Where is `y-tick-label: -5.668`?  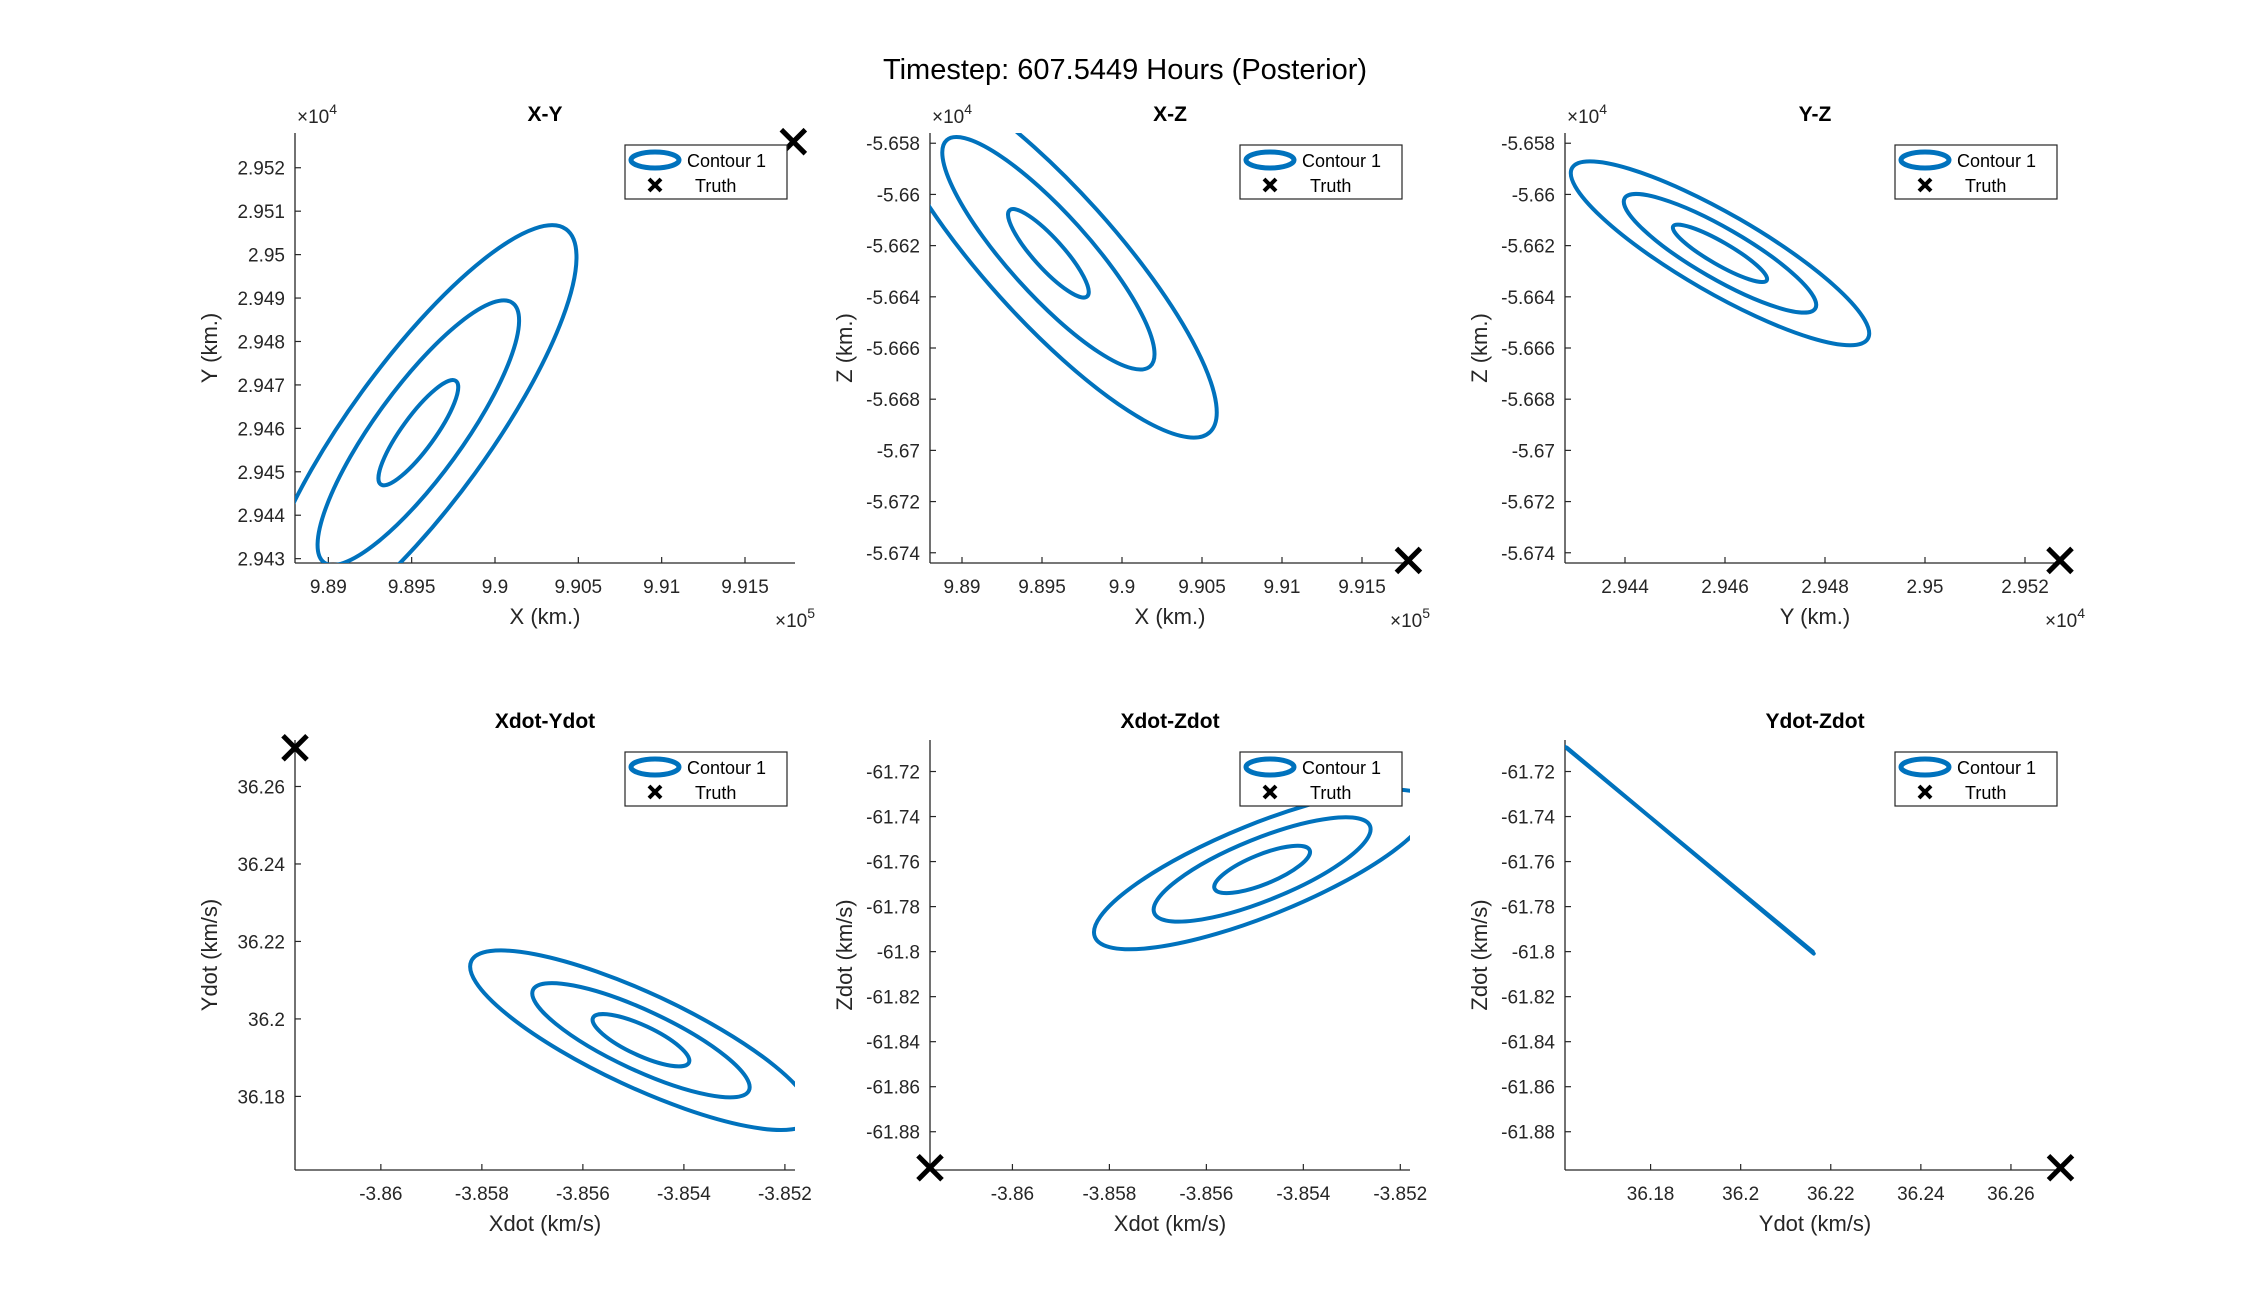
y-tick-label: -5.668 is located at coordinates (893, 400).